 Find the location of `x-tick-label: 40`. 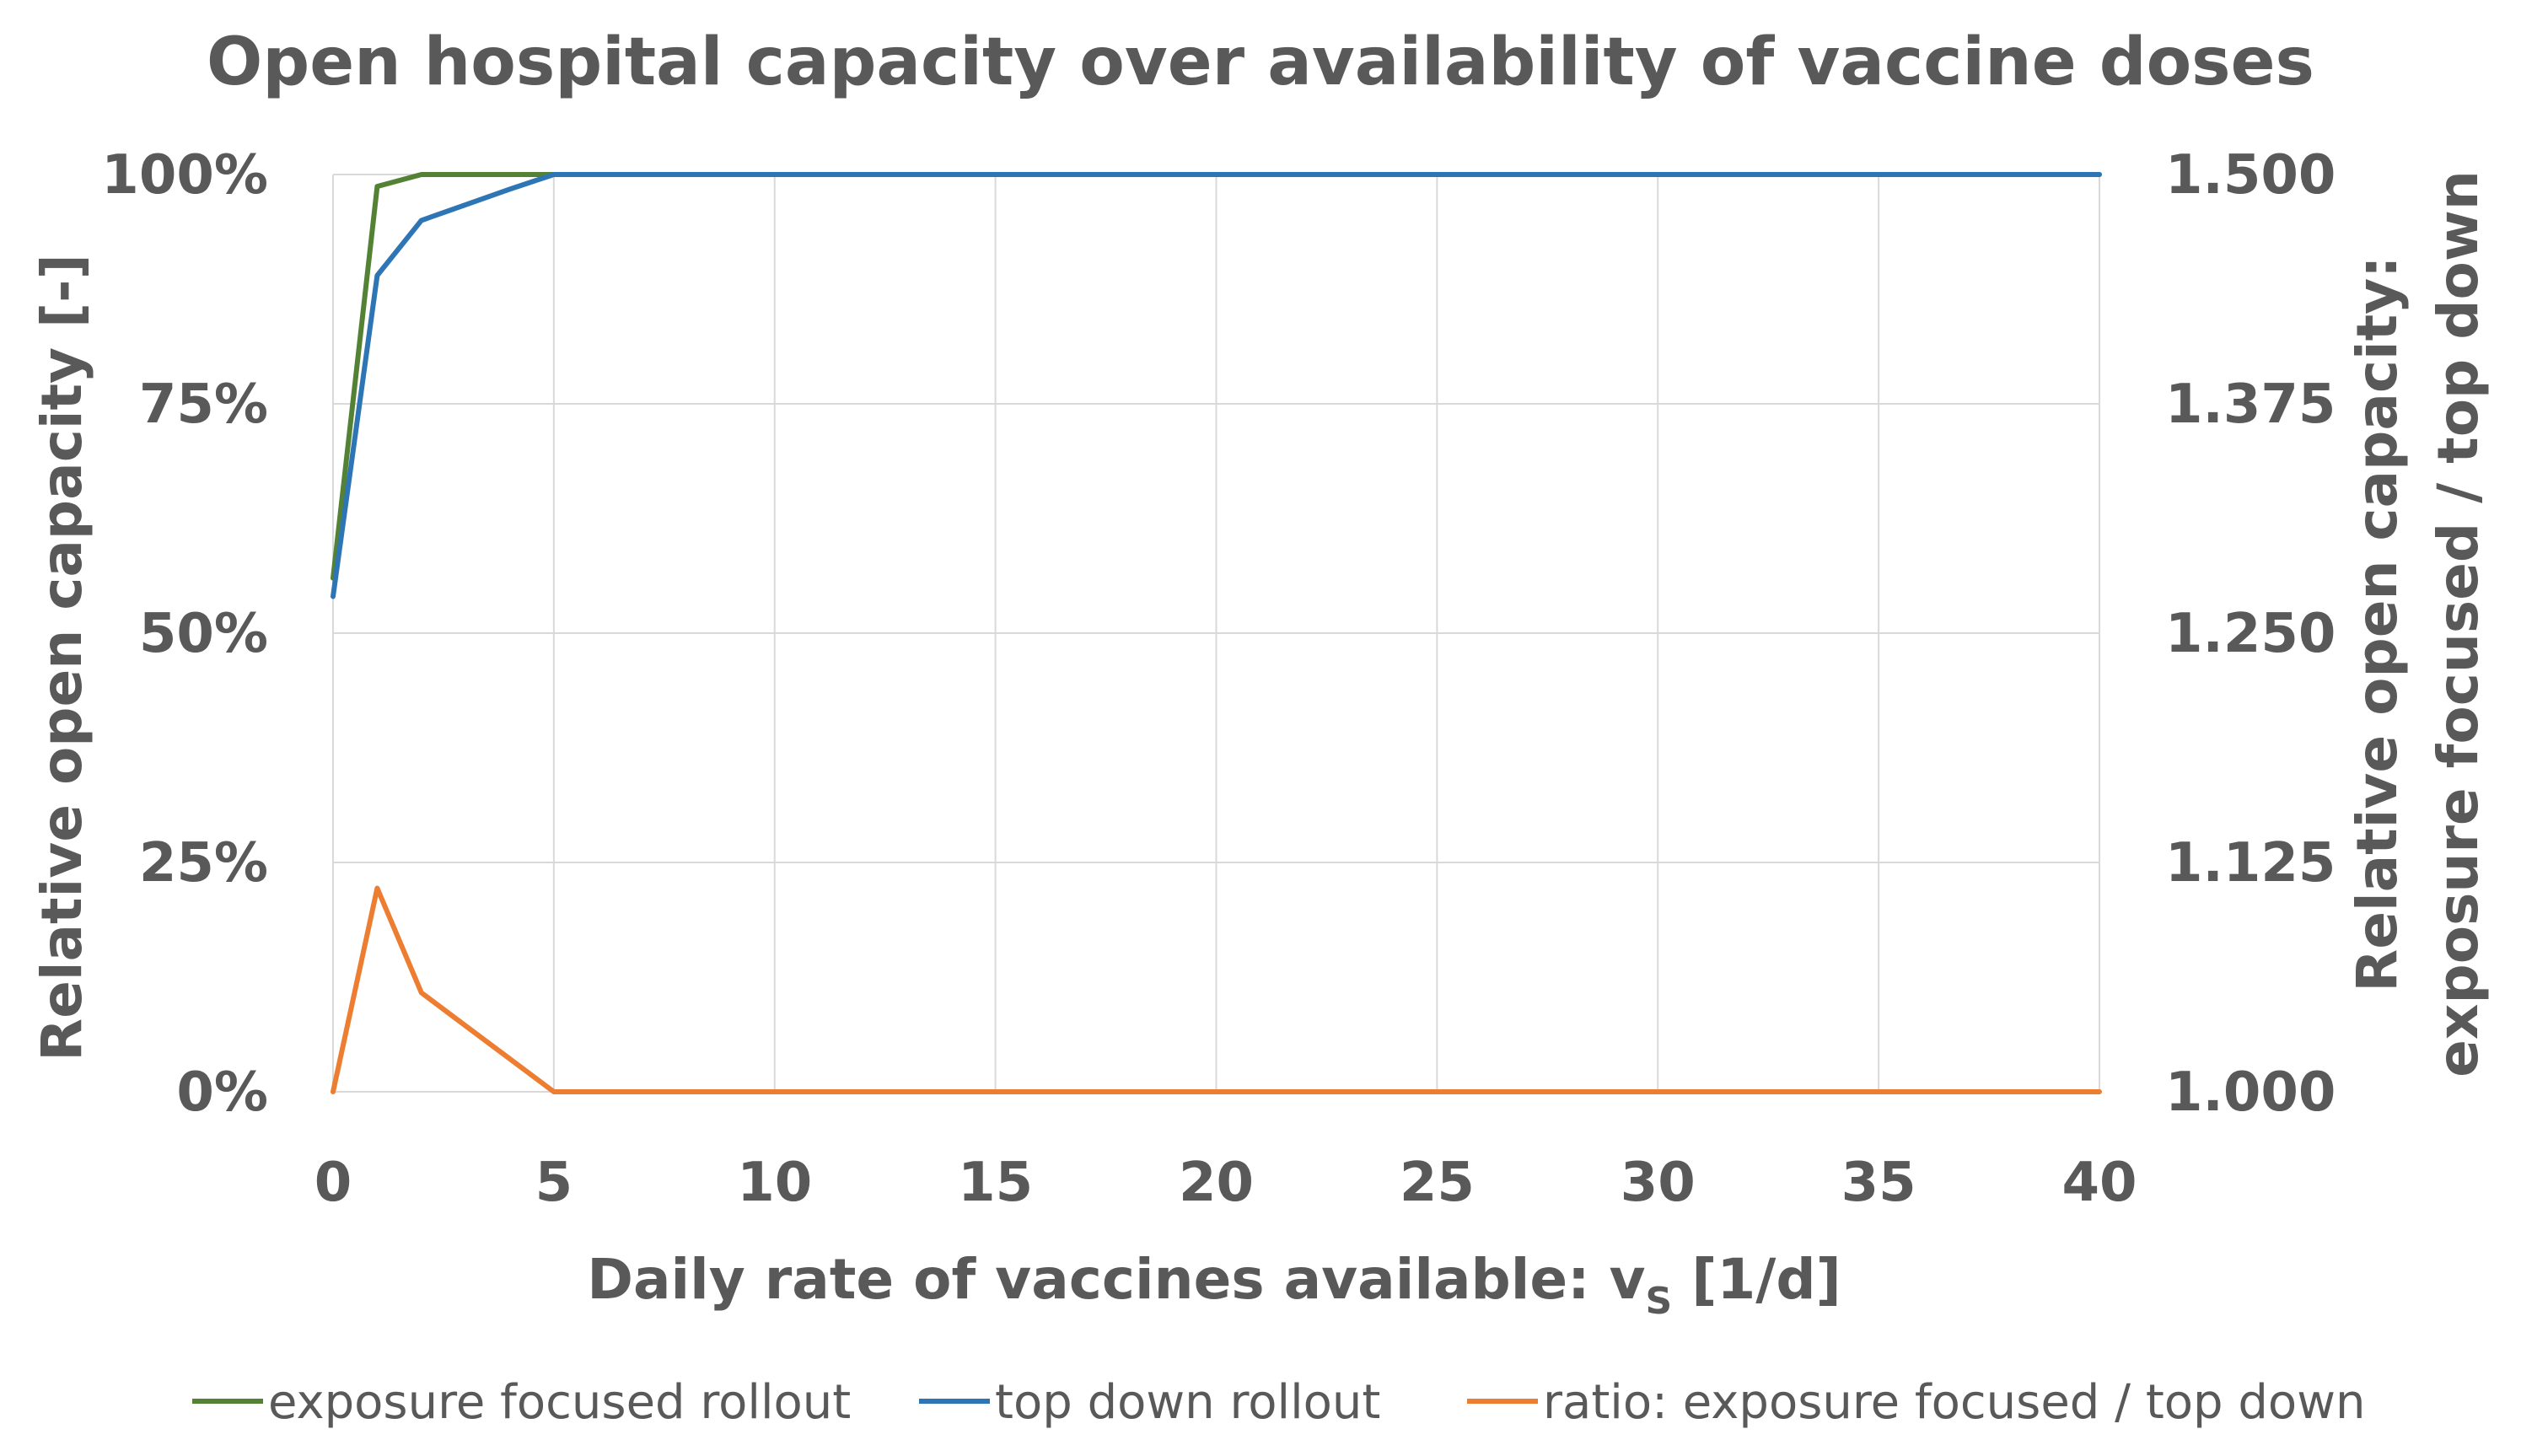

x-tick-label: 40 is located at coordinates (2099, 1183).